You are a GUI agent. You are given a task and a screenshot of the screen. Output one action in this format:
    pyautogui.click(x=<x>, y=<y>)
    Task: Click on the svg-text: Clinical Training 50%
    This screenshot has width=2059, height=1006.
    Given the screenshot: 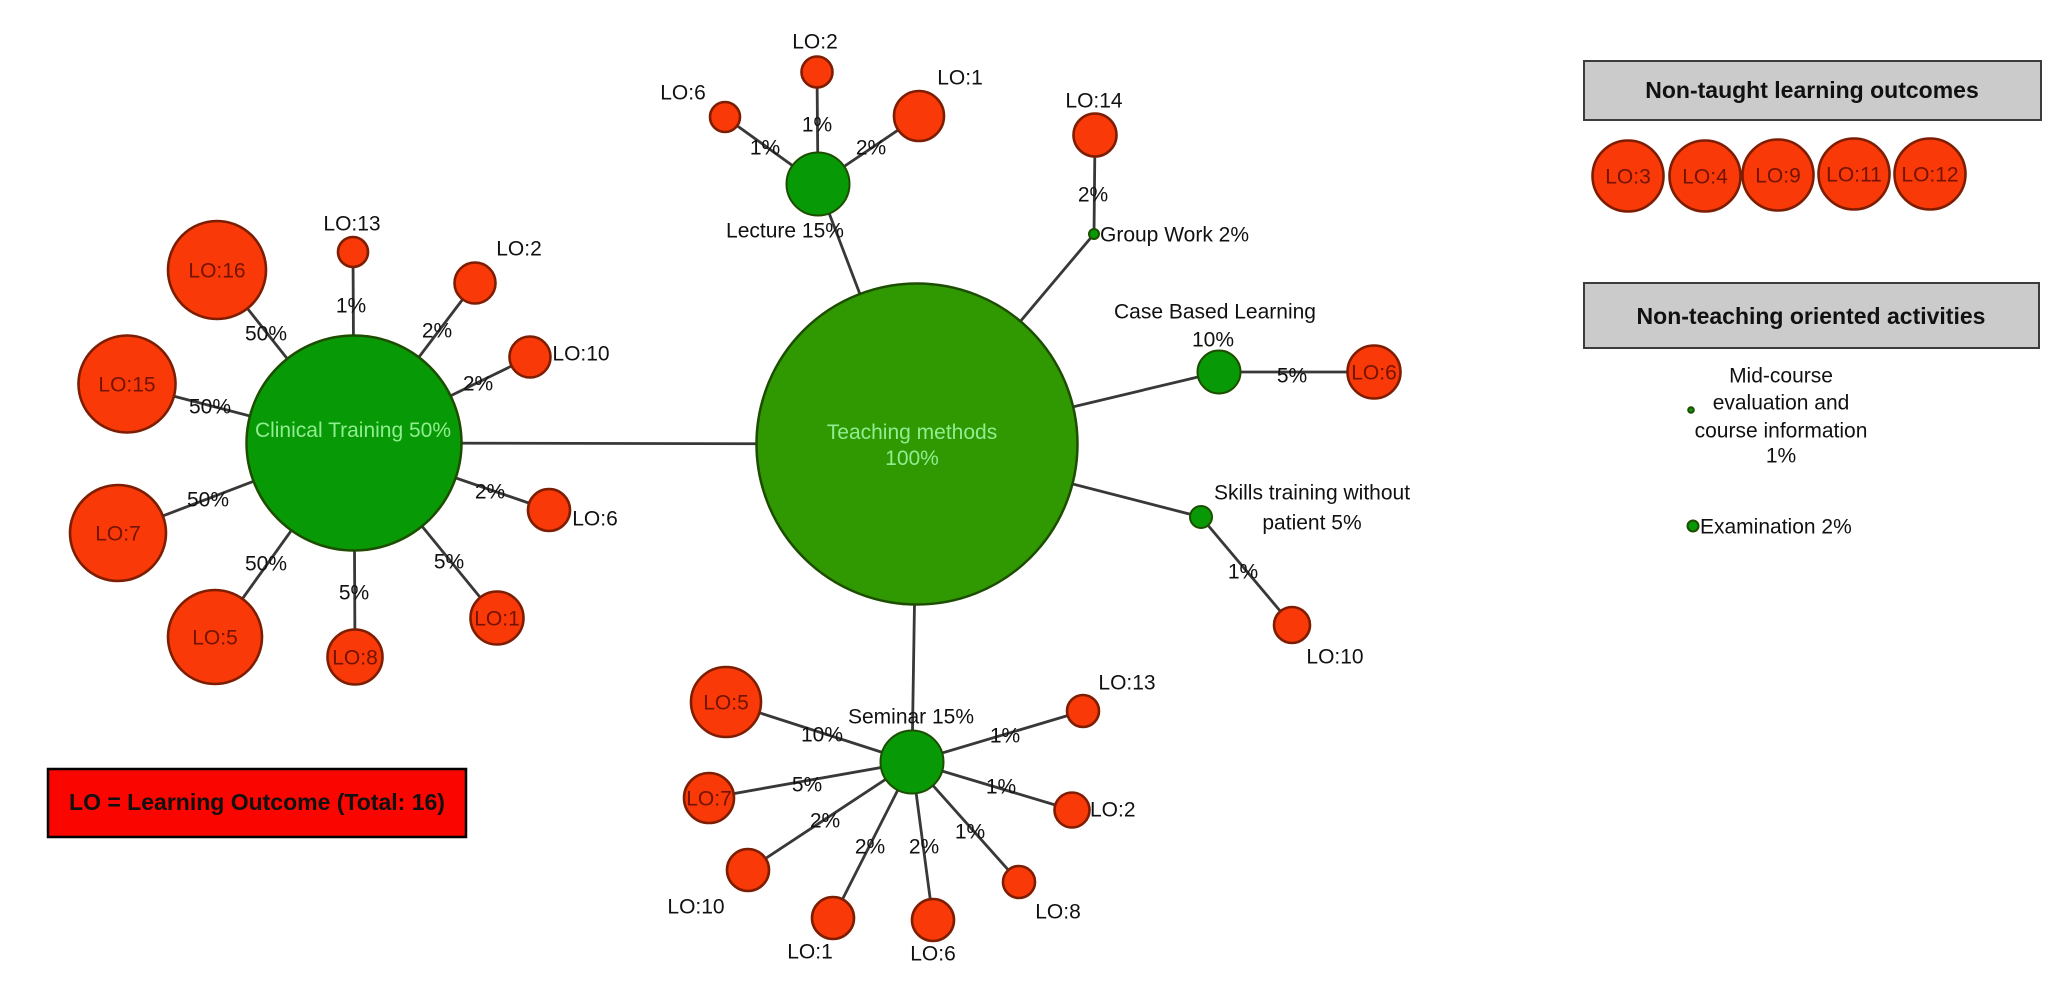 What is the action you would take?
    pyautogui.click(x=353, y=430)
    